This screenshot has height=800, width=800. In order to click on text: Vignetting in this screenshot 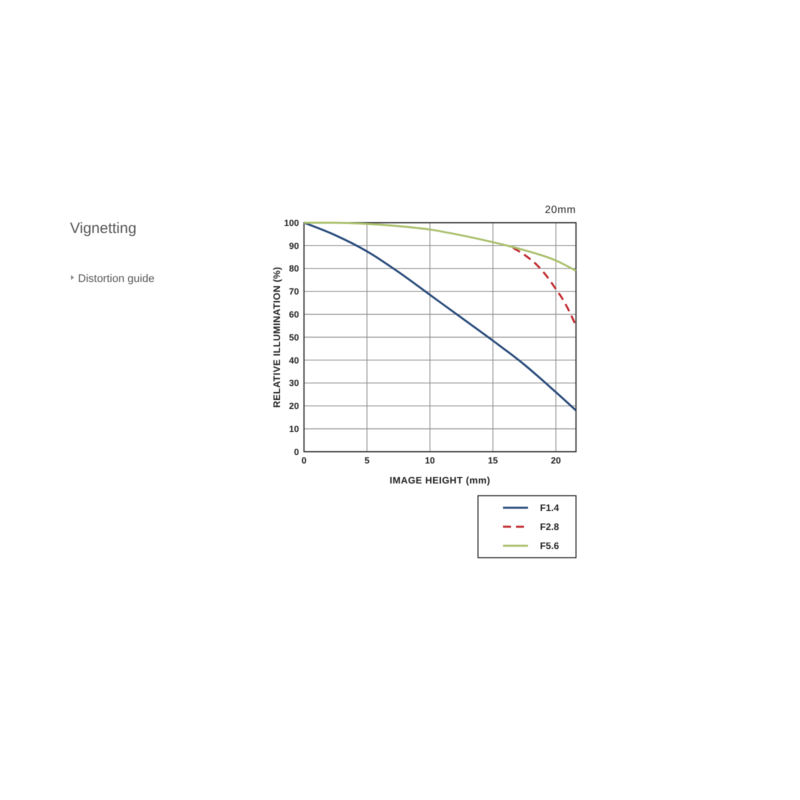, I will do `click(103, 228)`.